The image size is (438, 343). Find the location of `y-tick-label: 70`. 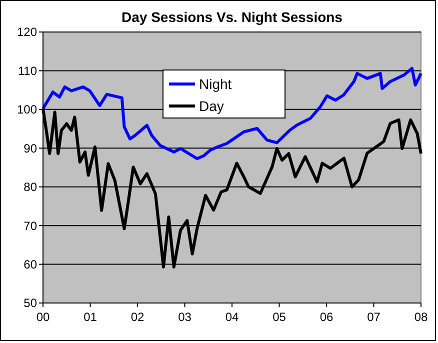

y-tick-label: 70 is located at coordinates (31, 225).